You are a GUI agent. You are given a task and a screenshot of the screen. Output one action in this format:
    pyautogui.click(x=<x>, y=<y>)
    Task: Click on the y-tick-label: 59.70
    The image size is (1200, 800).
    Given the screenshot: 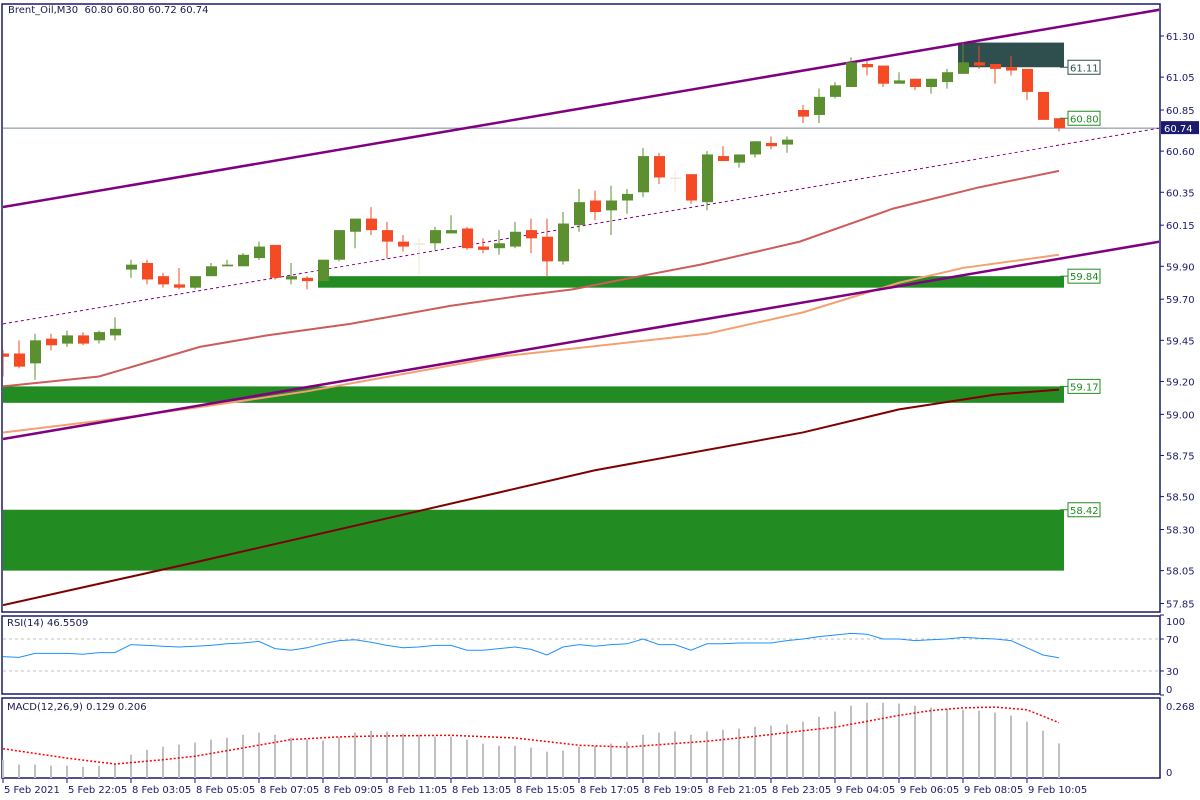 What is the action you would take?
    pyautogui.click(x=1180, y=300)
    